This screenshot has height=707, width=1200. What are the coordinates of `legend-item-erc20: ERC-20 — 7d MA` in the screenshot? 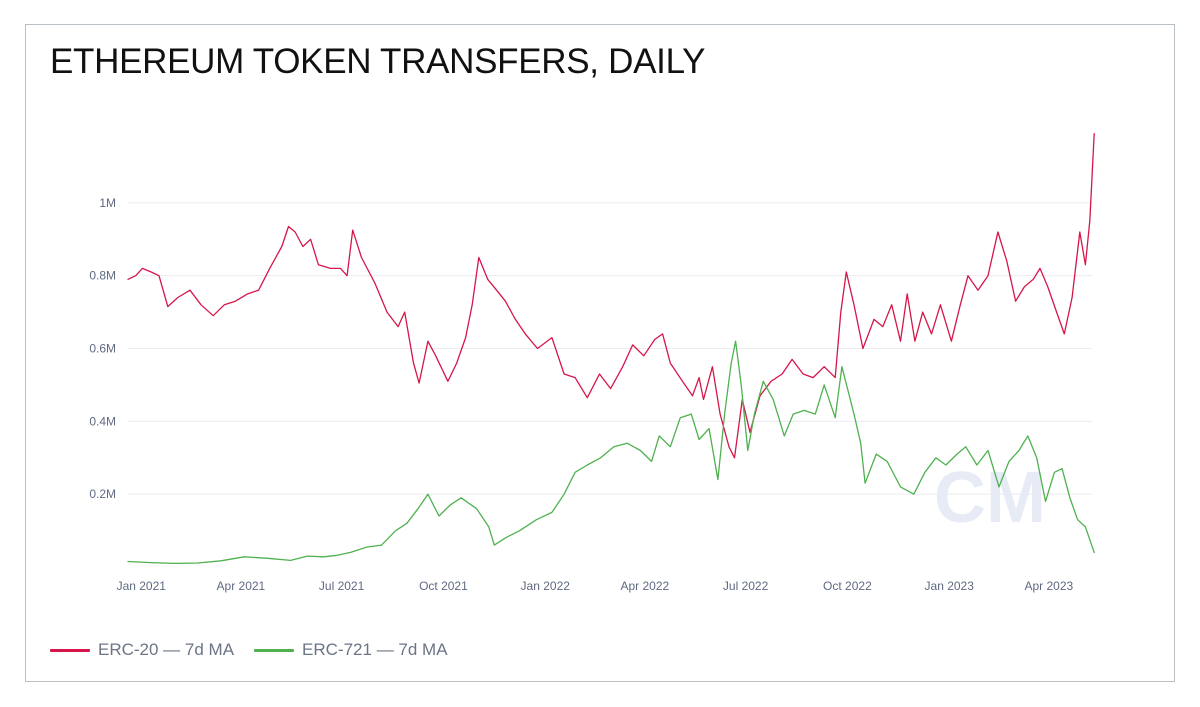 It's located at (142, 650).